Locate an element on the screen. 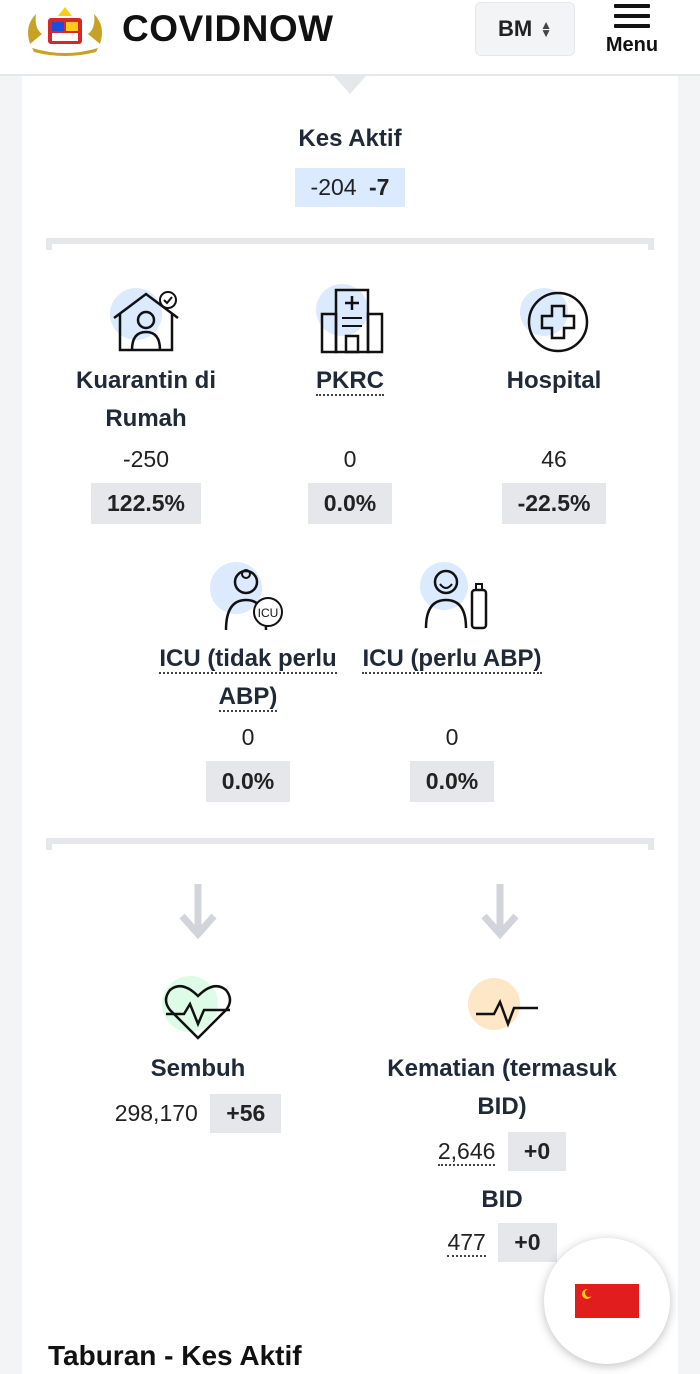  language-flag-button is located at coordinates (607, 1301).